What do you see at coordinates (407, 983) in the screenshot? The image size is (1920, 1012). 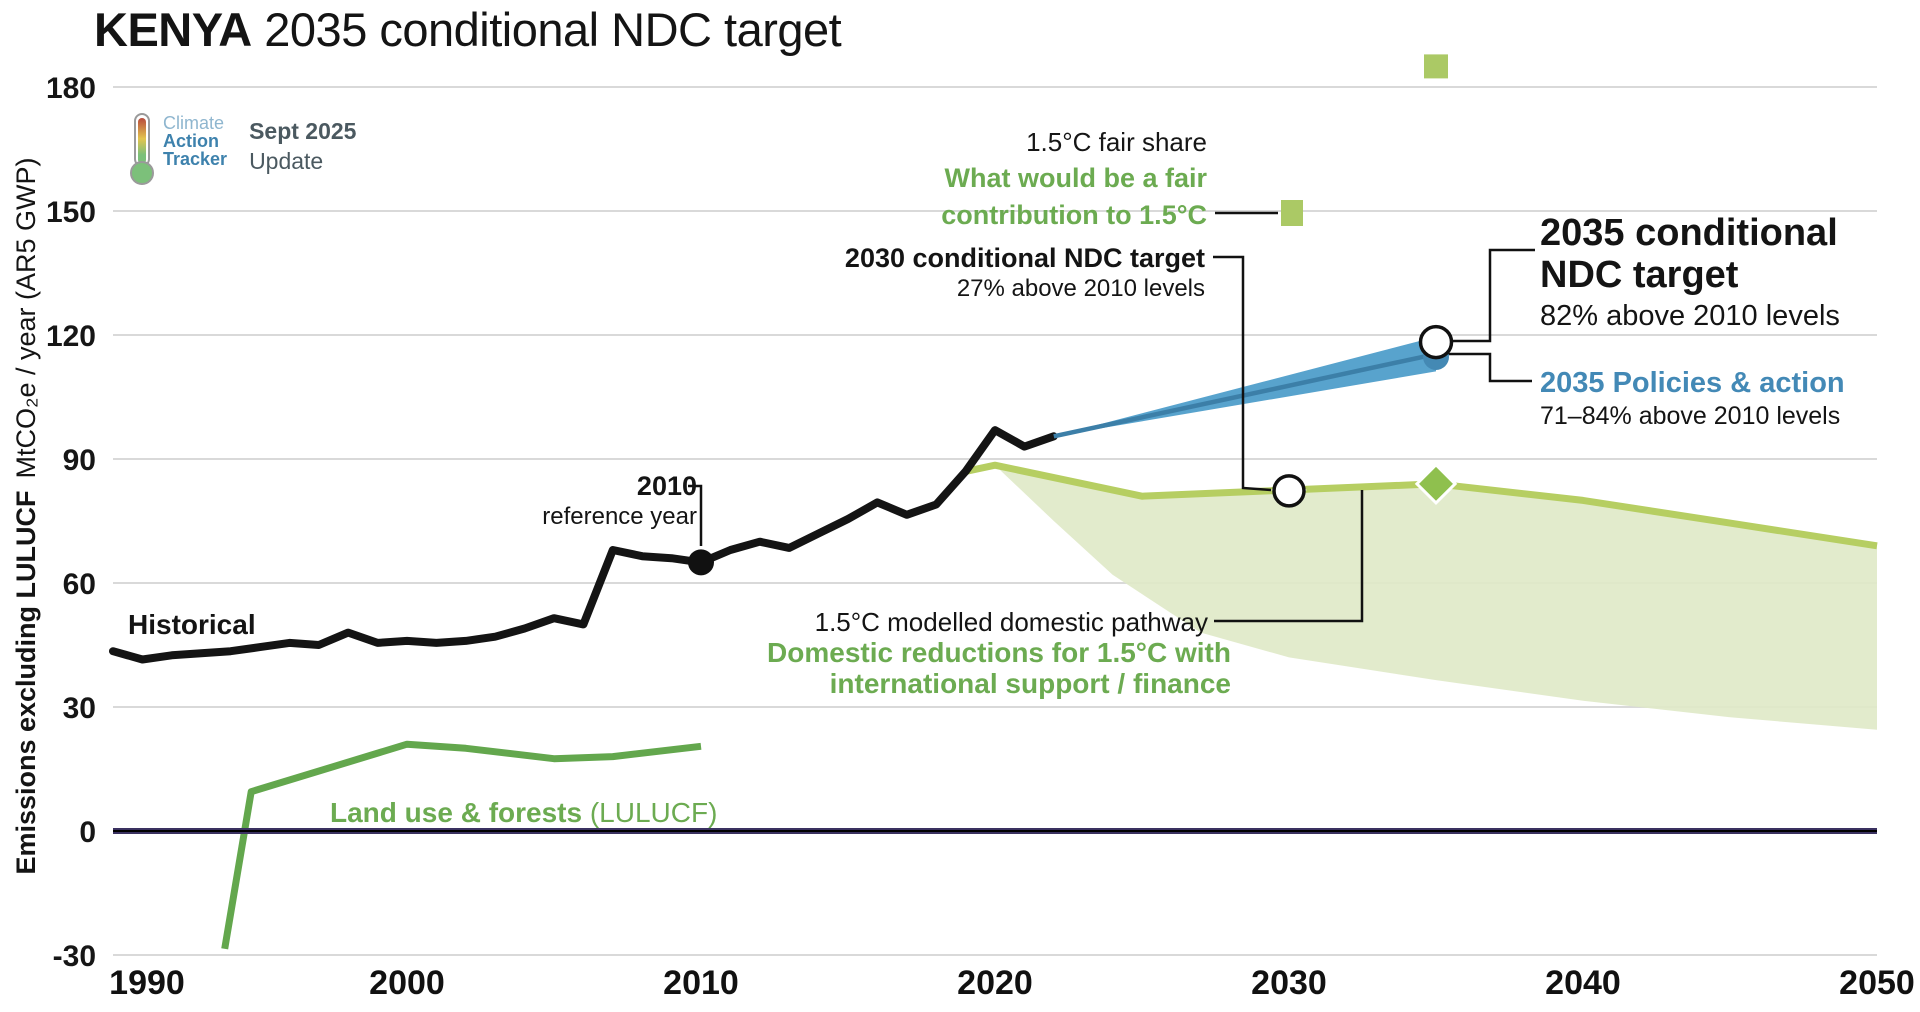 I see `x-tick-2000: 2000` at bounding box center [407, 983].